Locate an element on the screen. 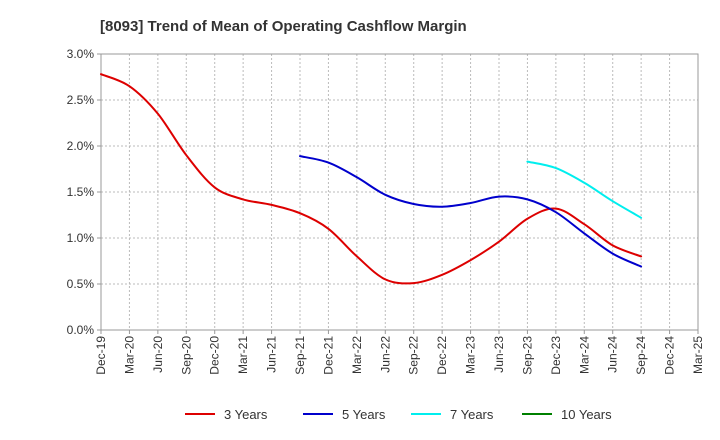 This screenshot has width=720, height=440. x-tick-label: Dec-21 is located at coordinates (328, 355).